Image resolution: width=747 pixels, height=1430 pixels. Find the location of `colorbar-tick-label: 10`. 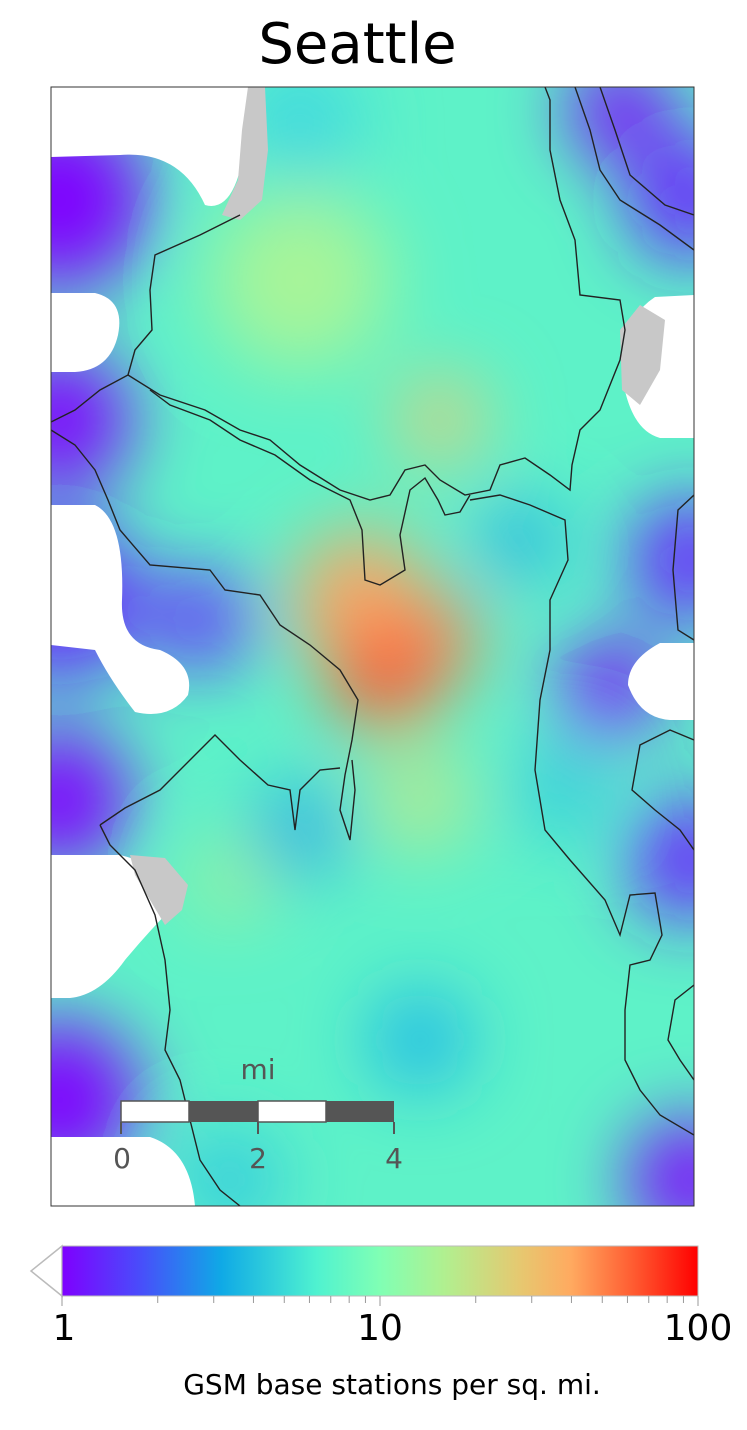

colorbar-tick-label: 10 is located at coordinates (380, 1328).